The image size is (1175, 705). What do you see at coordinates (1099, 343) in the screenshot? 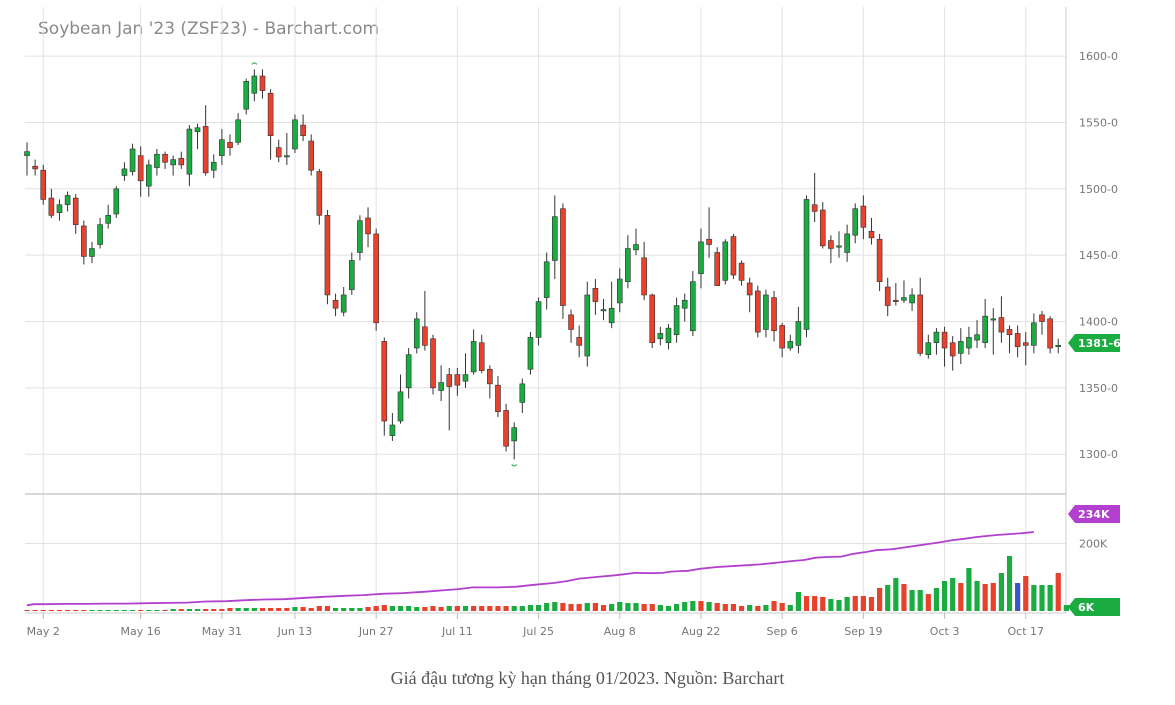
I see `last-price-text: 1381-6` at bounding box center [1099, 343].